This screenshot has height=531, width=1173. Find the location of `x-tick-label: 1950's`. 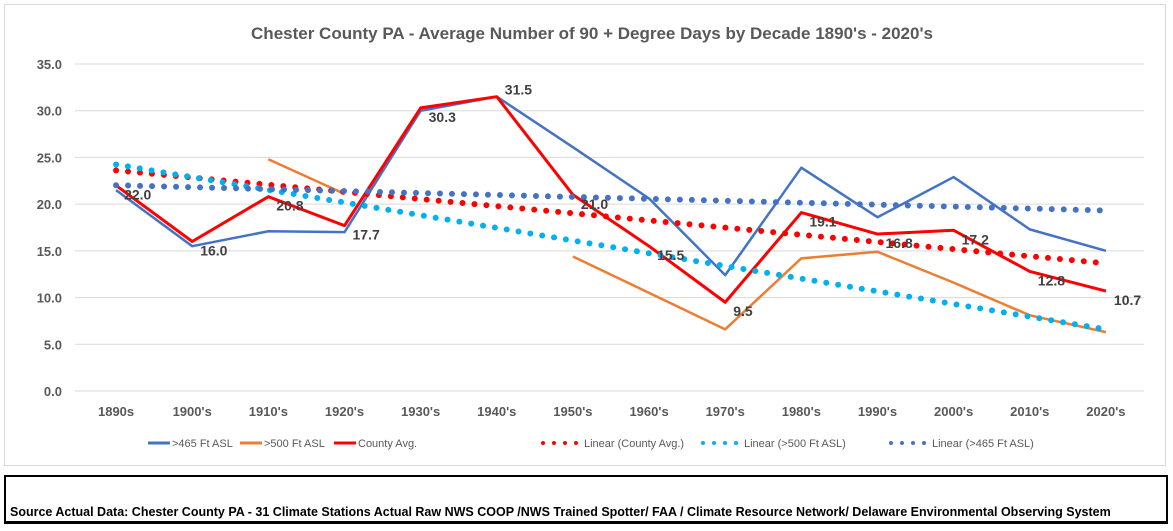

x-tick-label: 1950's is located at coordinates (572, 411).